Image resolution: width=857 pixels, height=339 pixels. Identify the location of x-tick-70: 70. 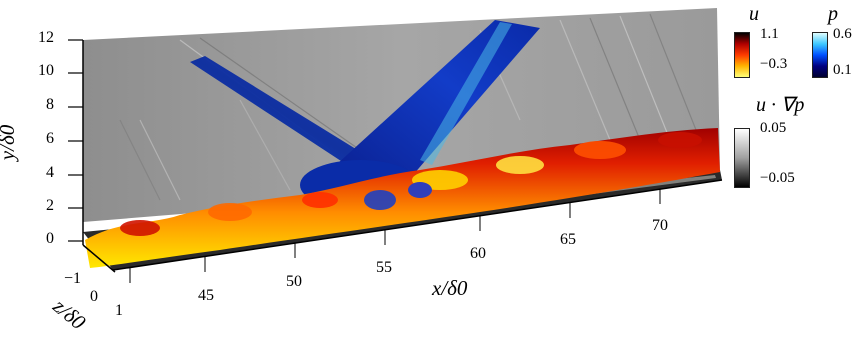
(660, 225).